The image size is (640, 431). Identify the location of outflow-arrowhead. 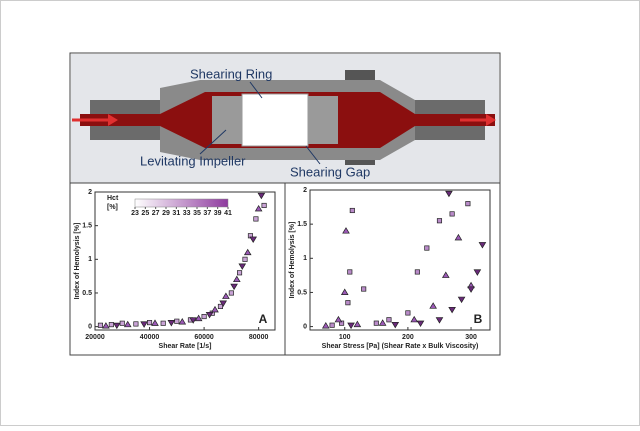
(491, 120).